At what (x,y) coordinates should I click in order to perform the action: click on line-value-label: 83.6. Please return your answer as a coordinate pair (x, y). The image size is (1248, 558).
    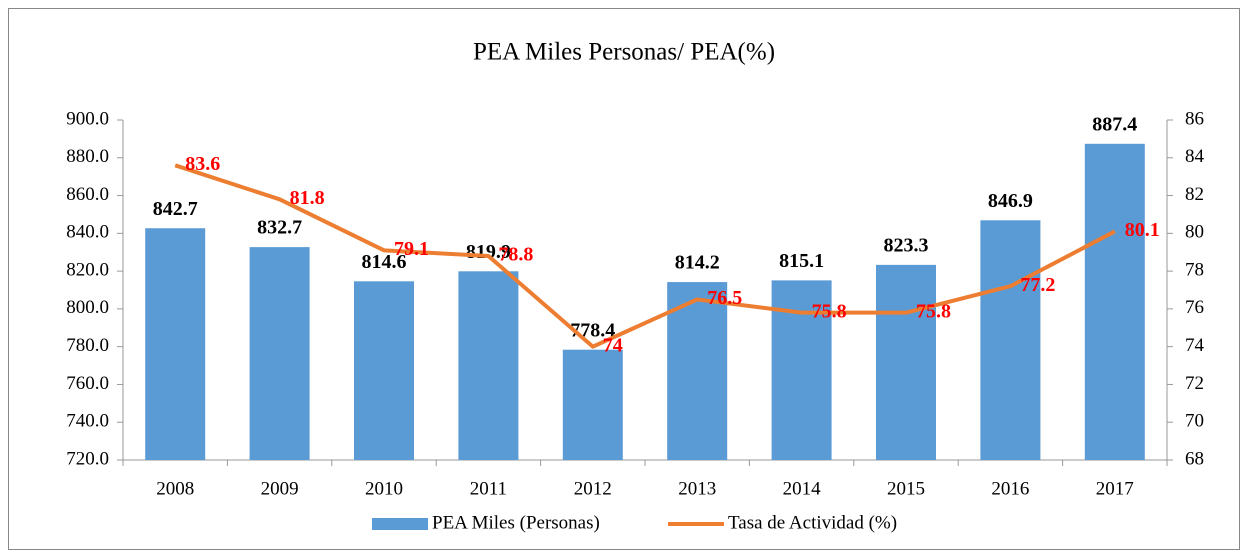
    Looking at the image, I should click on (202, 164).